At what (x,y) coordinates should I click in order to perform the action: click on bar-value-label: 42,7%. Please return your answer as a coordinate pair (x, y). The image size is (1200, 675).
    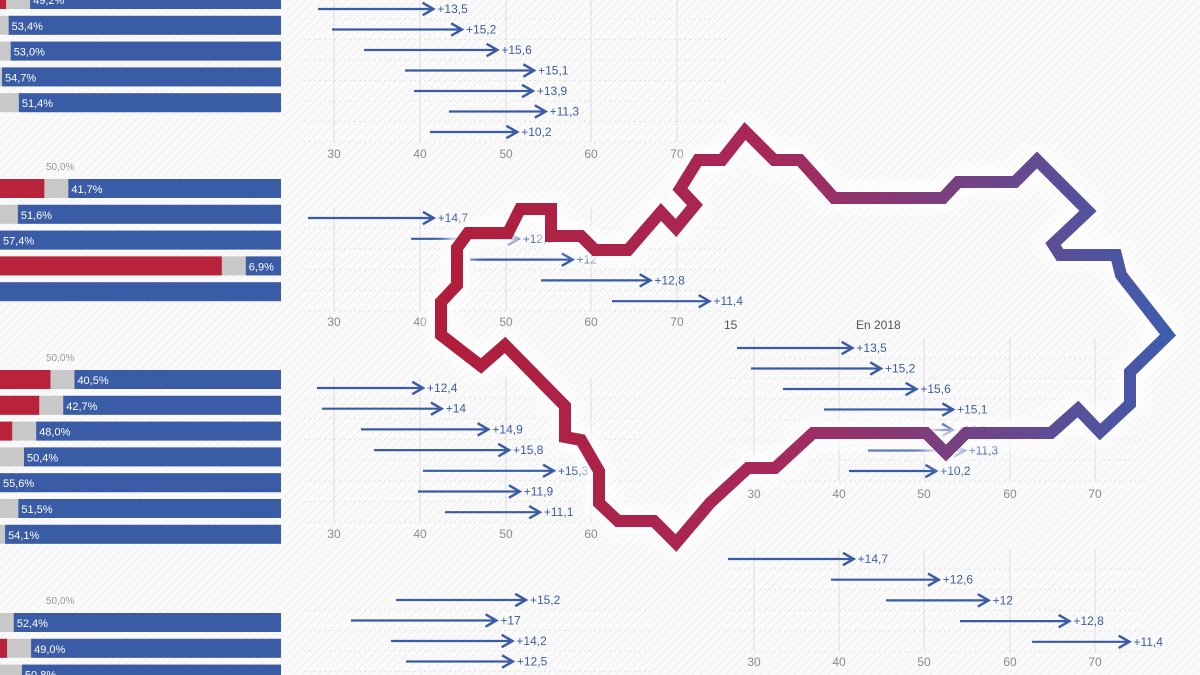
    Looking at the image, I should click on (81, 407).